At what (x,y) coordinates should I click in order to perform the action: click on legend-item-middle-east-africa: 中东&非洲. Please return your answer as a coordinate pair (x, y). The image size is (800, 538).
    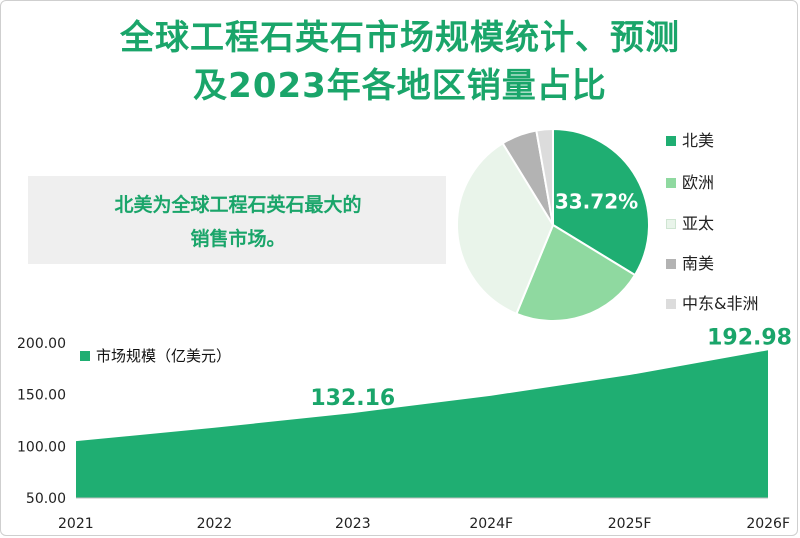
    Looking at the image, I should click on (712, 304).